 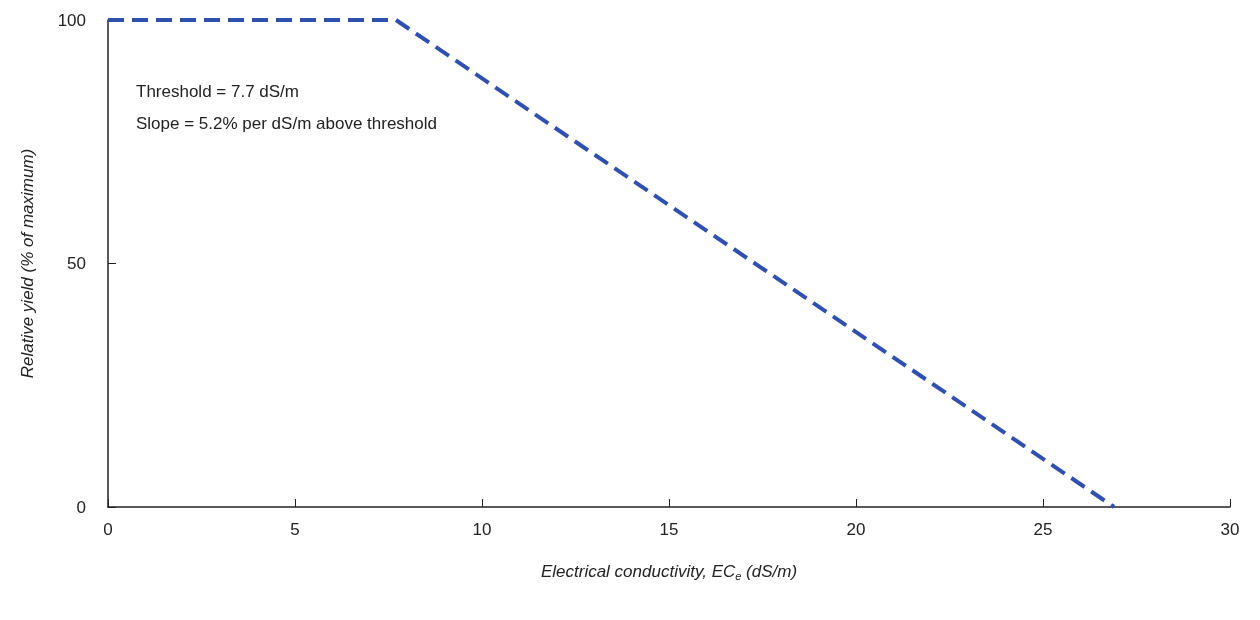 I want to click on x-tick-label: 5, so click(x=295, y=529).